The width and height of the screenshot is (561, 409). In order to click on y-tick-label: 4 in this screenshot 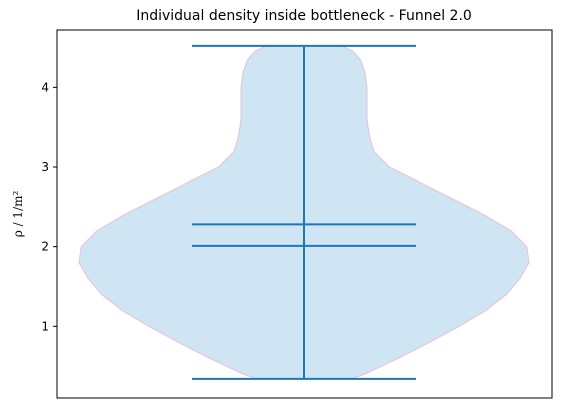, I will do `click(45, 87)`.